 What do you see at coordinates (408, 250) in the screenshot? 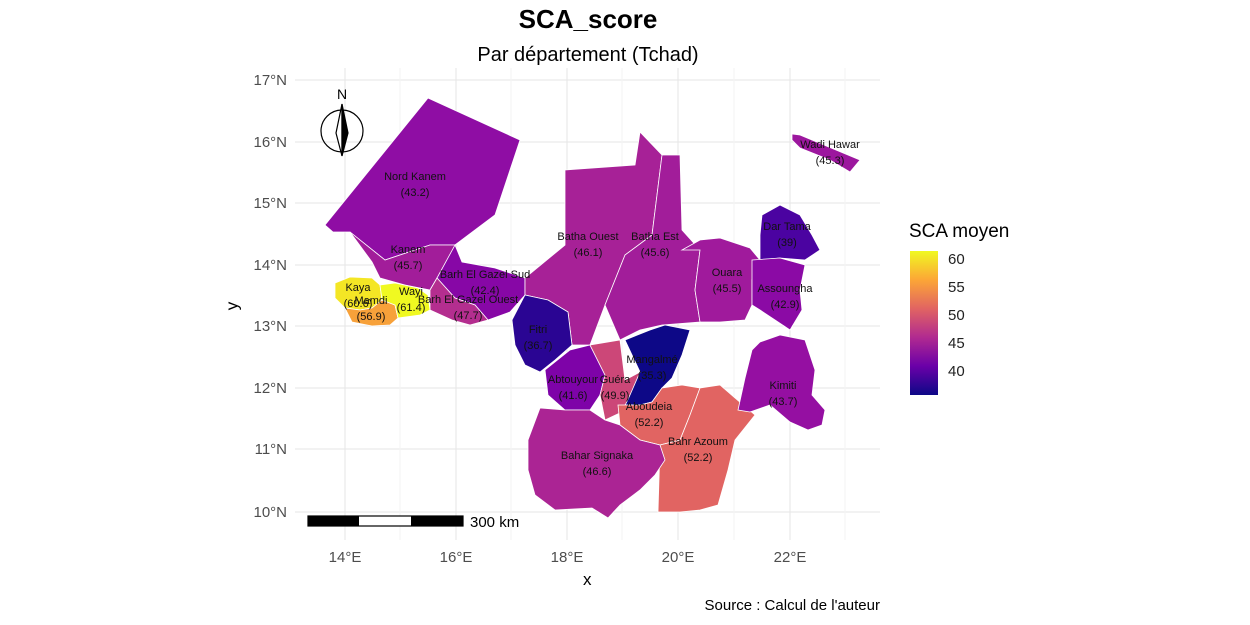
I see `region-name-label: Kanem` at bounding box center [408, 250].